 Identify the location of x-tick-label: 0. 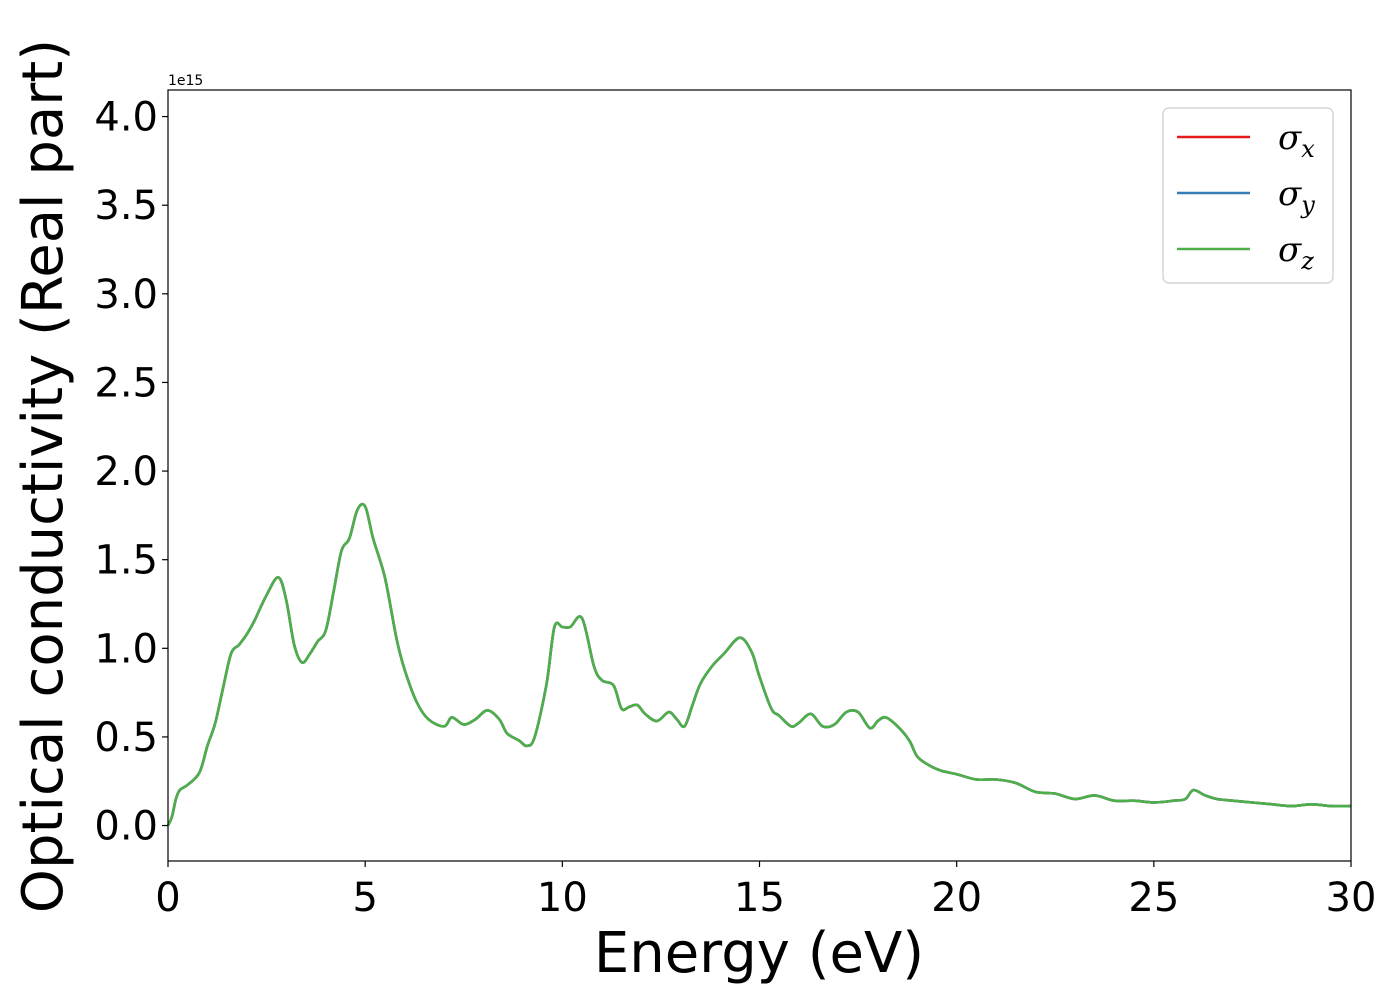
(167, 898).